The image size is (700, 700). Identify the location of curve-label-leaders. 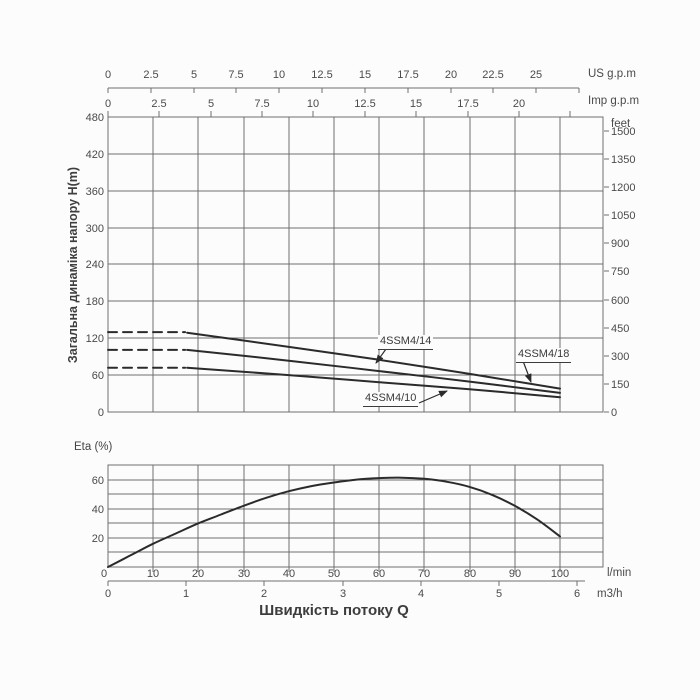
(453, 376).